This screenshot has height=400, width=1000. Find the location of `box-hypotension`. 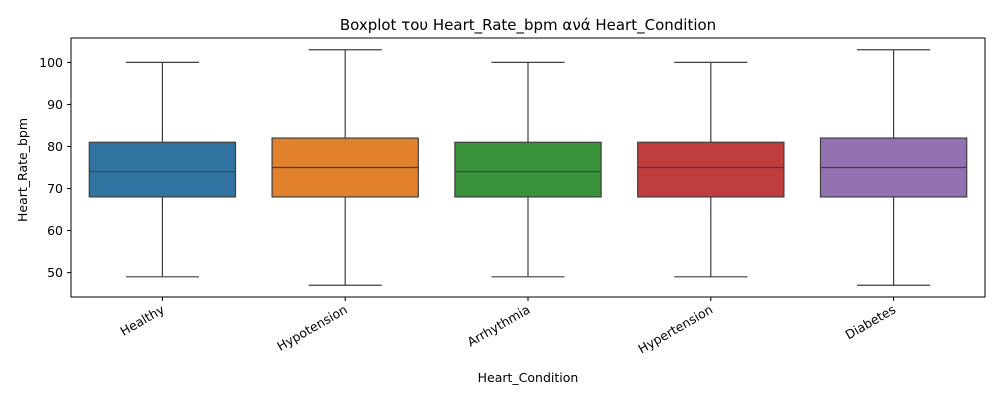

box-hypotension is located at coordinates (345, 167).